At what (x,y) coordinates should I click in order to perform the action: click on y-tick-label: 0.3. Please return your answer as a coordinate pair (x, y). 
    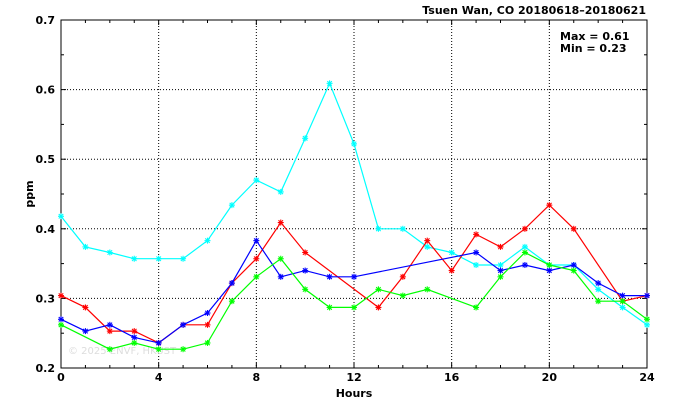
    Looking at the image, I should click on (46, 298).